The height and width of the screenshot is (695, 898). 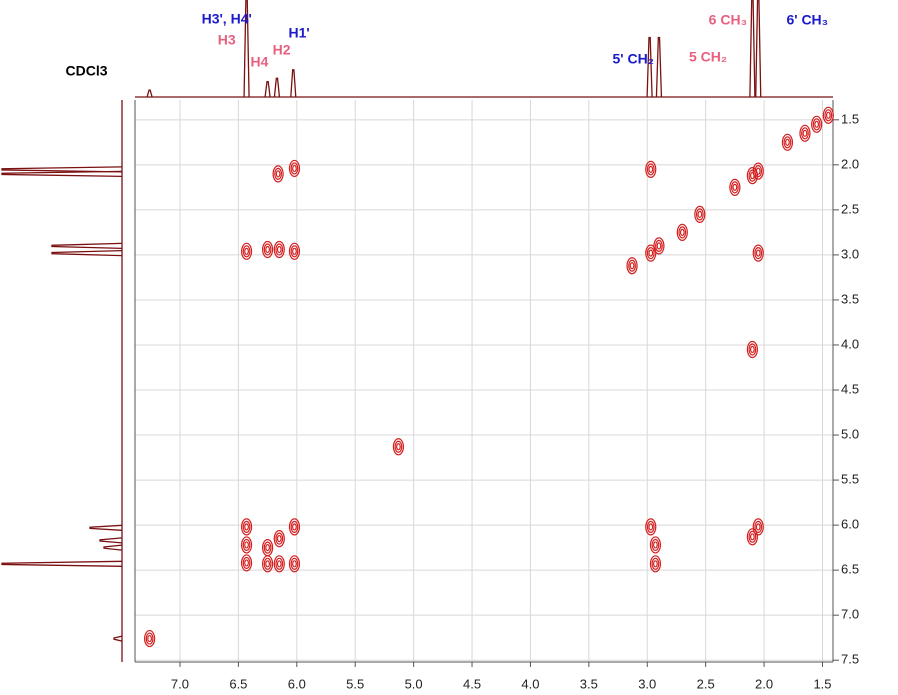 What do you see at coordinates (530, 683) in the screenshot?
I see `x-tick-label: 4.0` at bounding box center [530, 683].